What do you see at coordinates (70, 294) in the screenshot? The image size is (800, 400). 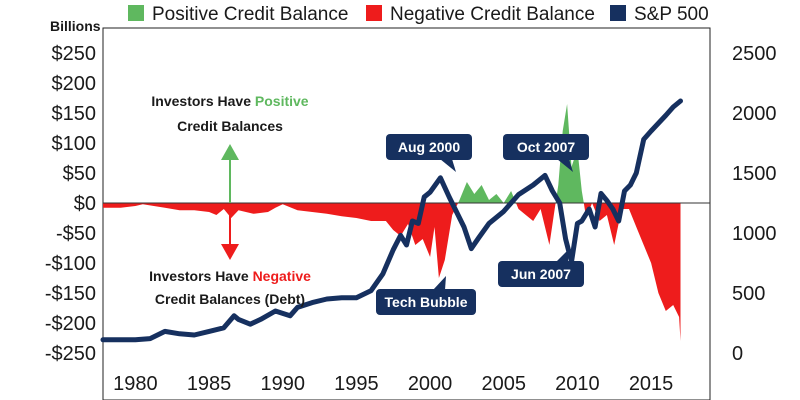 I see `left-tick-label: -$150` at bounding box center [70, 294].